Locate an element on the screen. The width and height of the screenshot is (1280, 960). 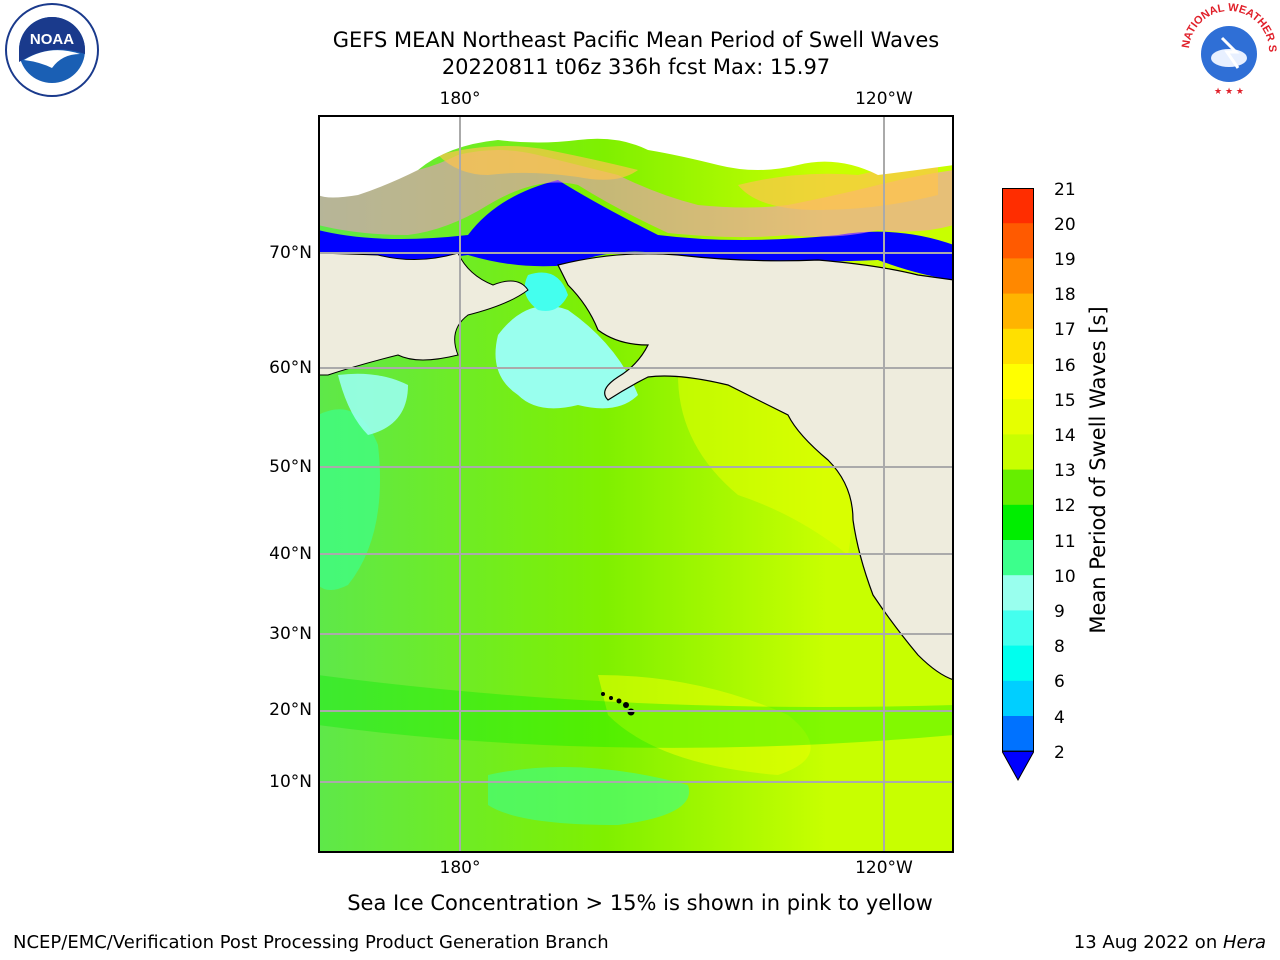
cb-tick-17: 17 is located at coordinates (1065, 330).